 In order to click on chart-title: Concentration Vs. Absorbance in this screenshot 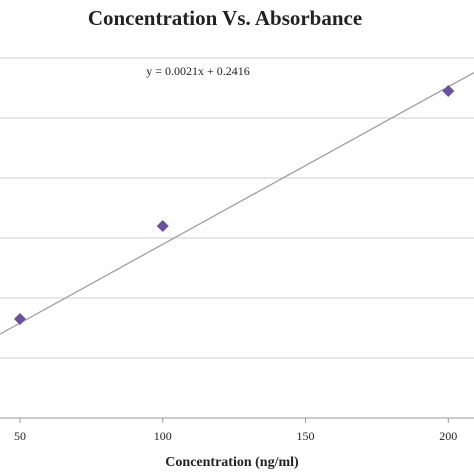, I will do `click(225, 18)`.